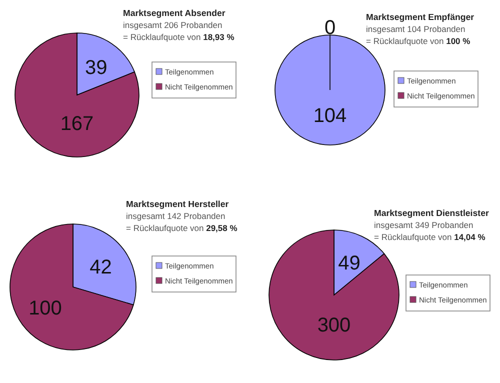  I want to click on data-label: 49, so click(349, 263).